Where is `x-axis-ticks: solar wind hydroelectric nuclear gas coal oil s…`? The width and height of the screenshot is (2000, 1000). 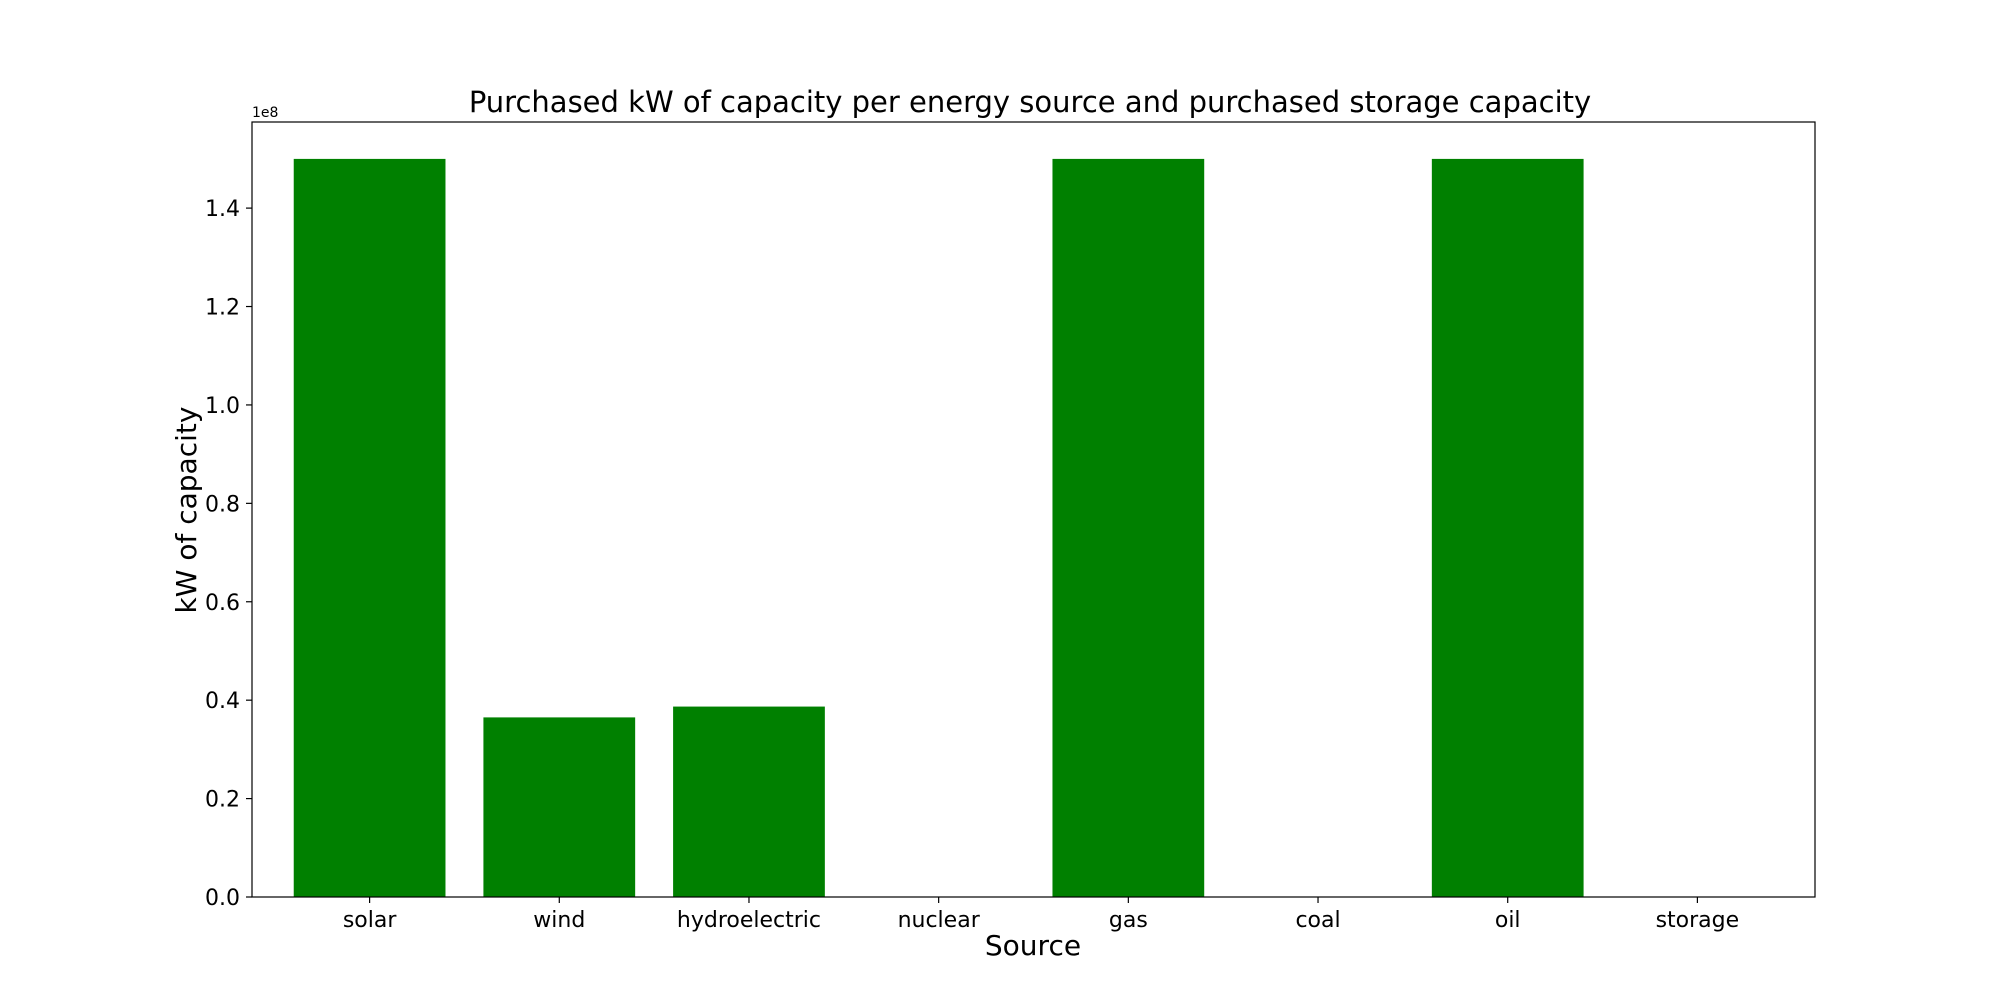 x-axis-ticks: solar wind hydroelectric nuclear gas coal oil s… is located at coordinates (1041, 915).